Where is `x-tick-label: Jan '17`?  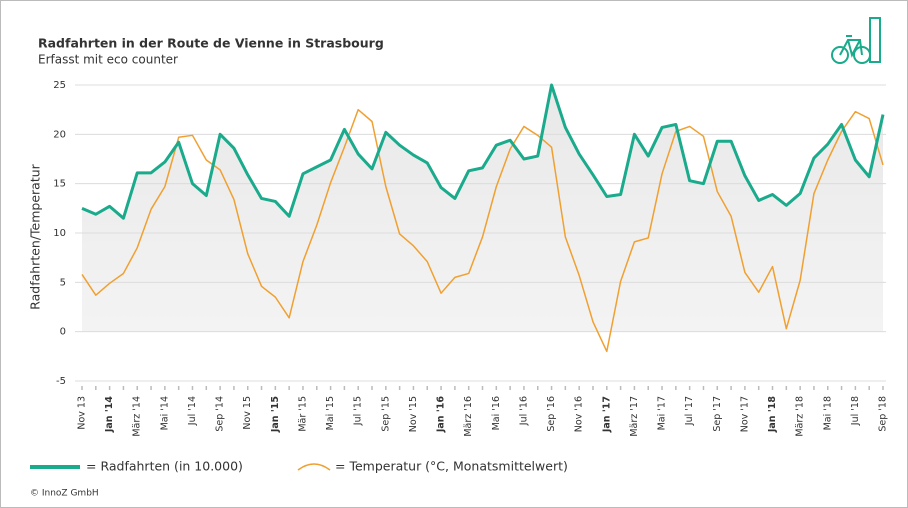 x-tick-label: Jan '17 is located at coordinates (606, 414).